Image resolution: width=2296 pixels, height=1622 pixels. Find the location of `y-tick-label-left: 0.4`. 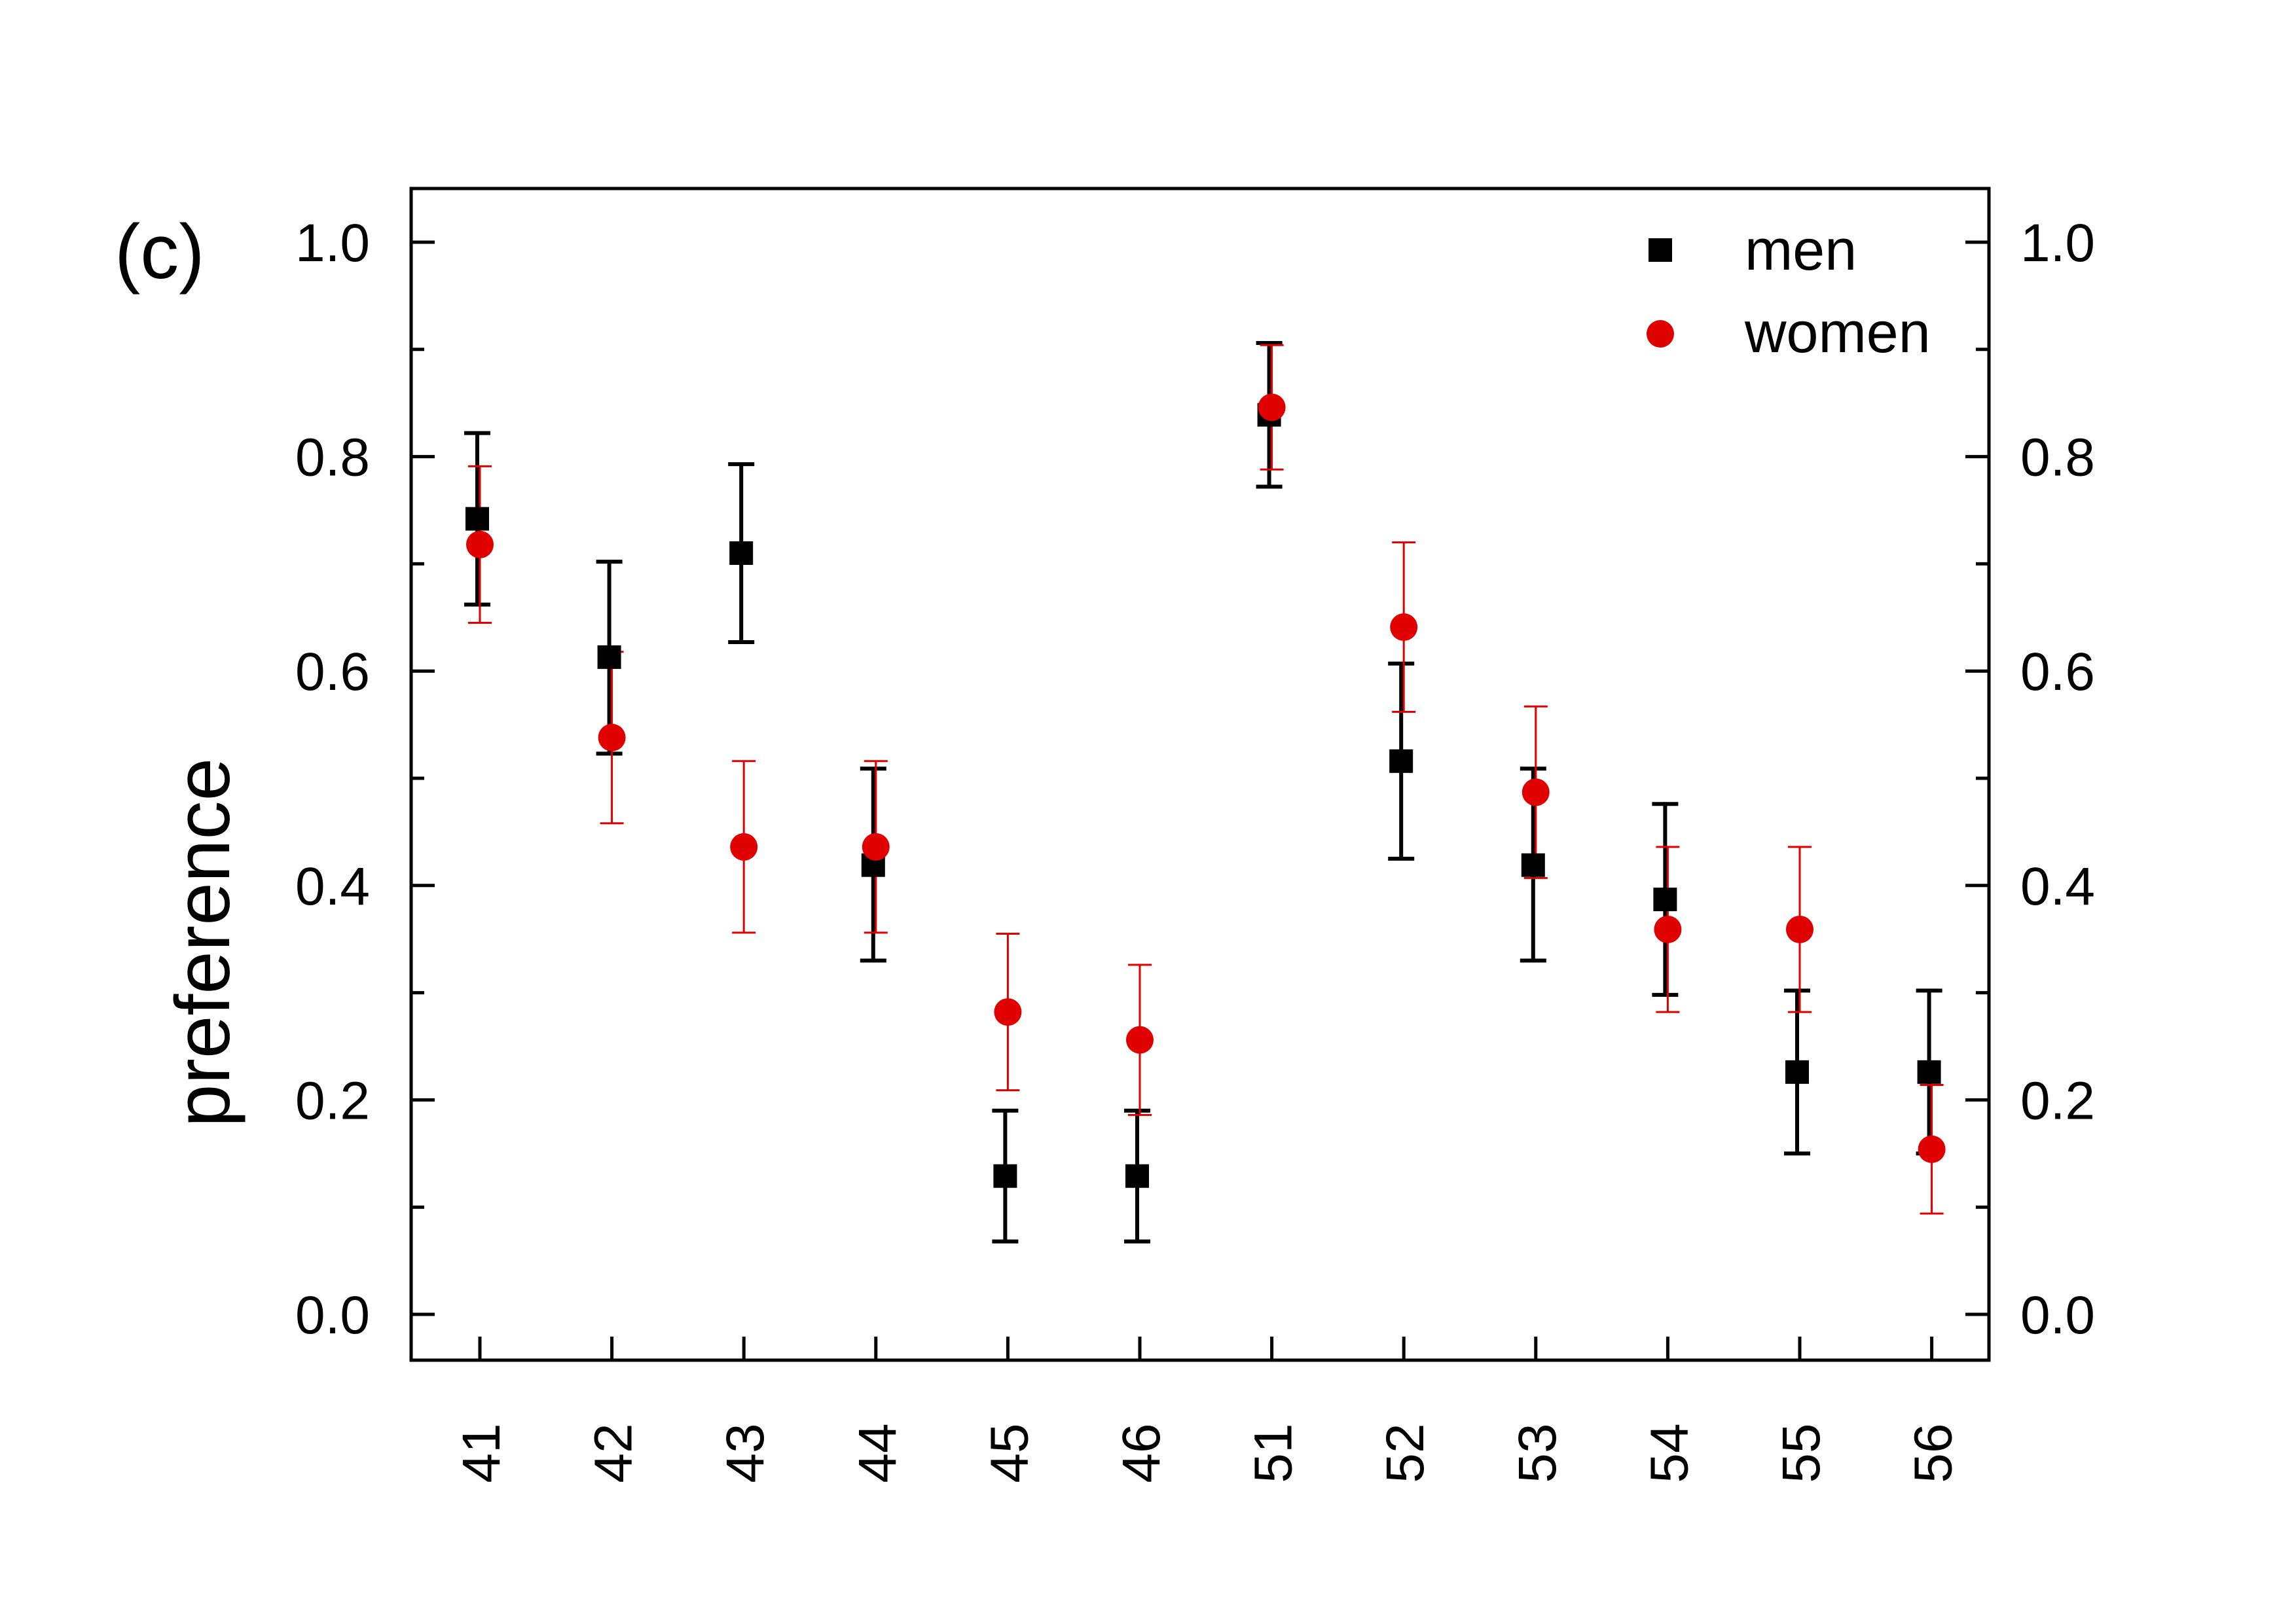

y-tick-label-left: 0.4 is located at coordinates (332, 886).